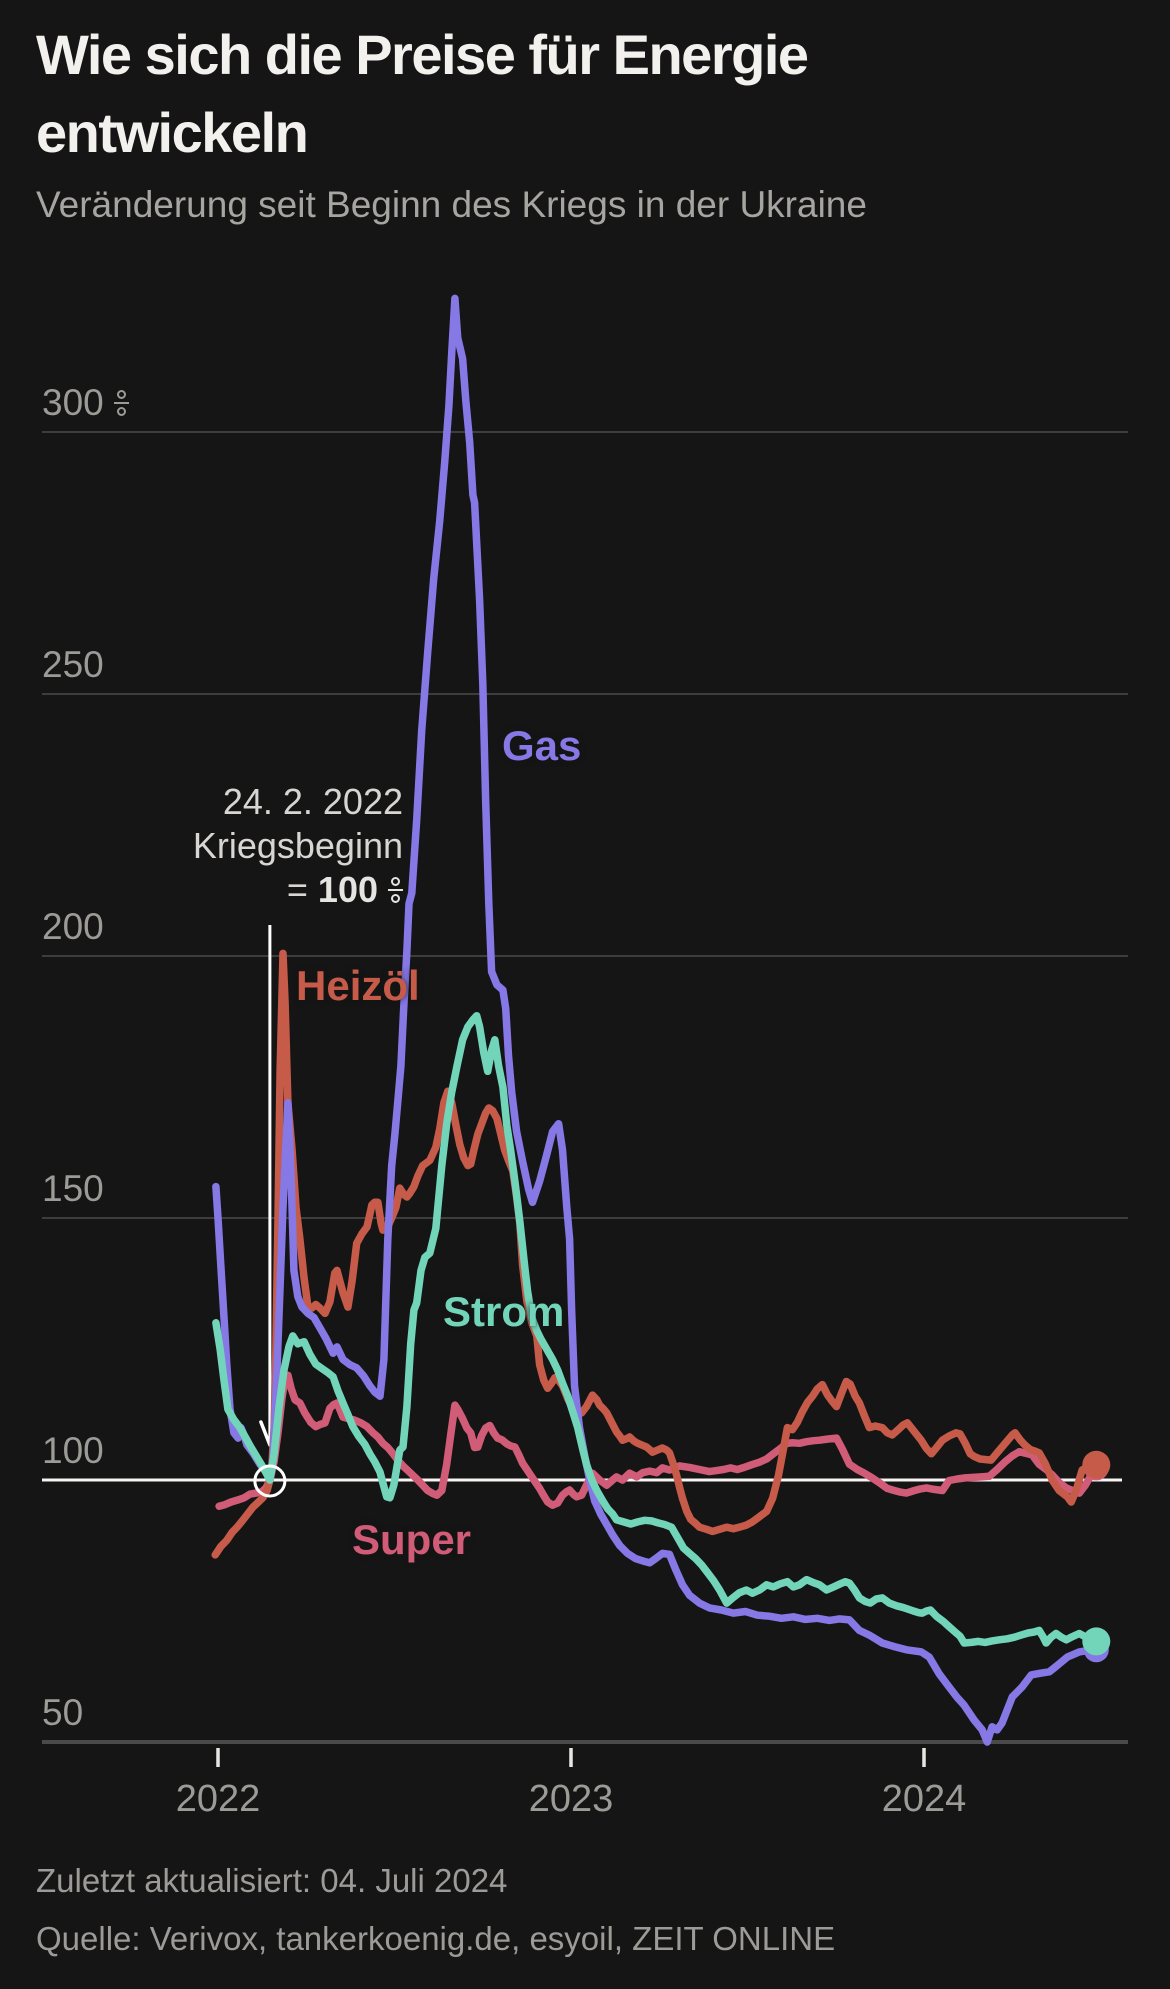 The width and height of the screenshot is (1170, 1989). Describe the element at coordinates (73, 1188) in the screenshot. I see `y-axis-label-150: 150` at that location.